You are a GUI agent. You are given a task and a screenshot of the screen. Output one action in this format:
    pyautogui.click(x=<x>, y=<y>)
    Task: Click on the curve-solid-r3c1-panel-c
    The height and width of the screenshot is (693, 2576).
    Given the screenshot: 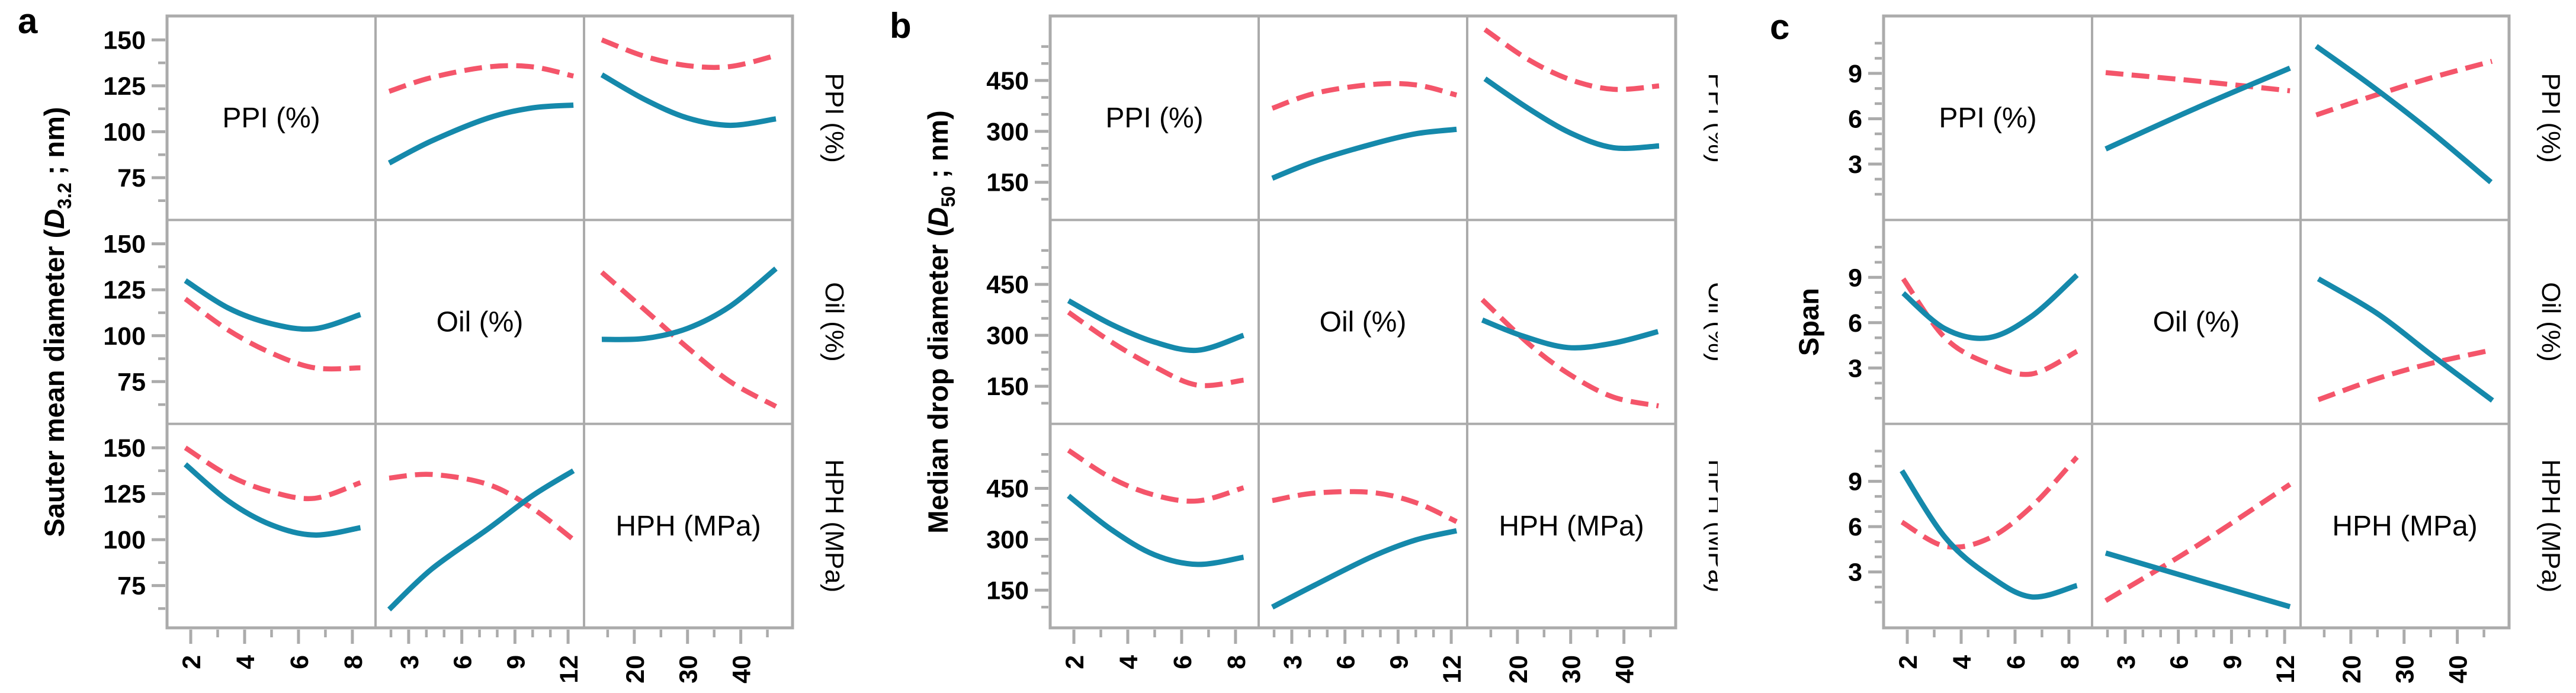 What is the action you would take?
    pyautogui.click(x=1989, y=534)
    